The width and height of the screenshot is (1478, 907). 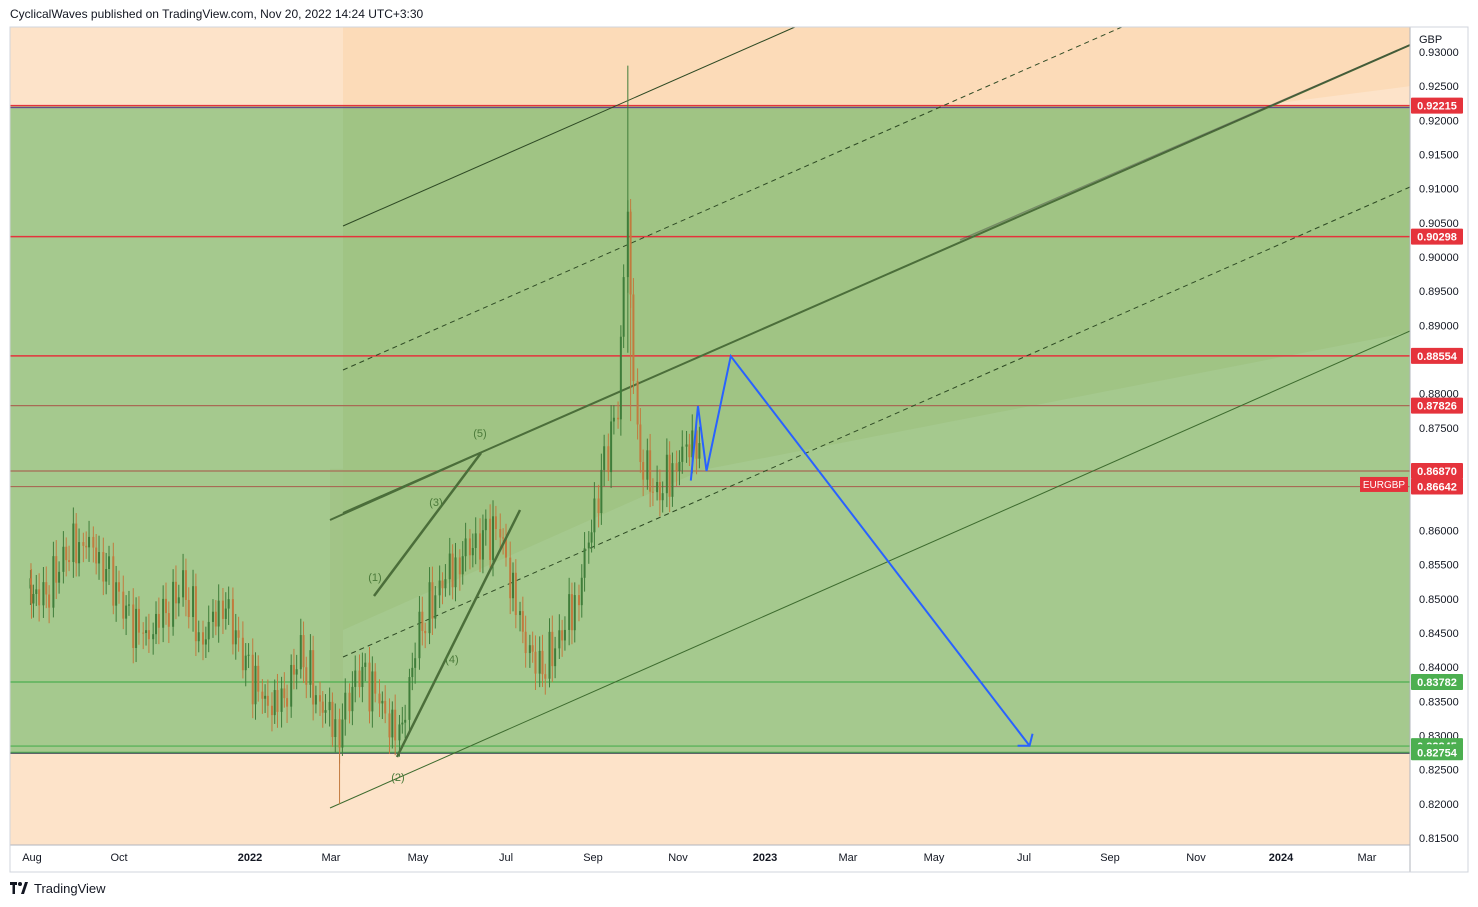 I want to click on price-tick-label: 0.93000, so click(x=1439, y=53).